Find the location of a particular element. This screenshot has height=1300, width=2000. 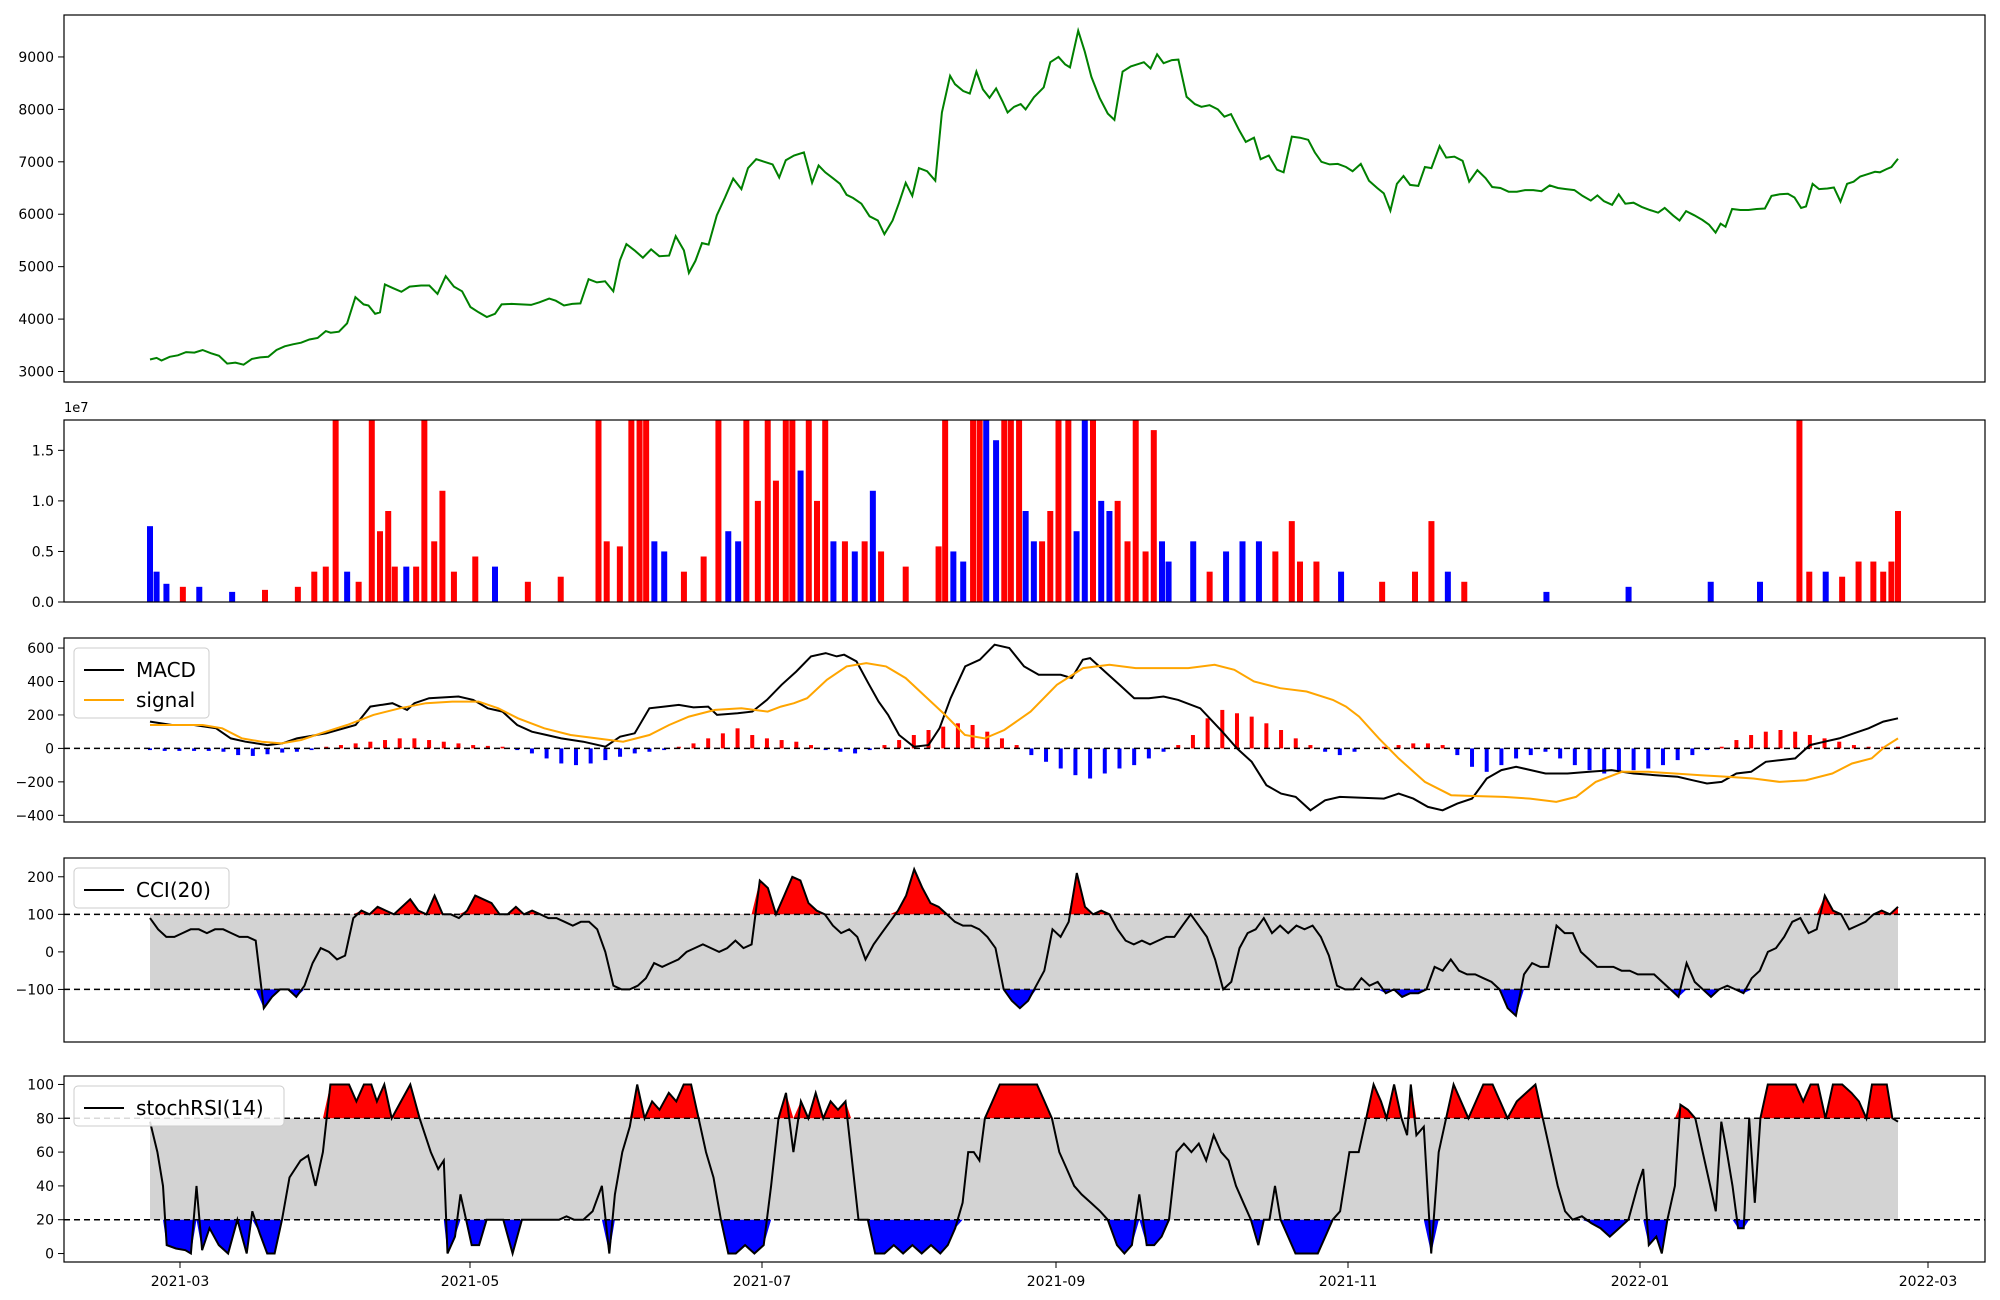

y-tick-label: 0 is located at coordinates (49, 1255).